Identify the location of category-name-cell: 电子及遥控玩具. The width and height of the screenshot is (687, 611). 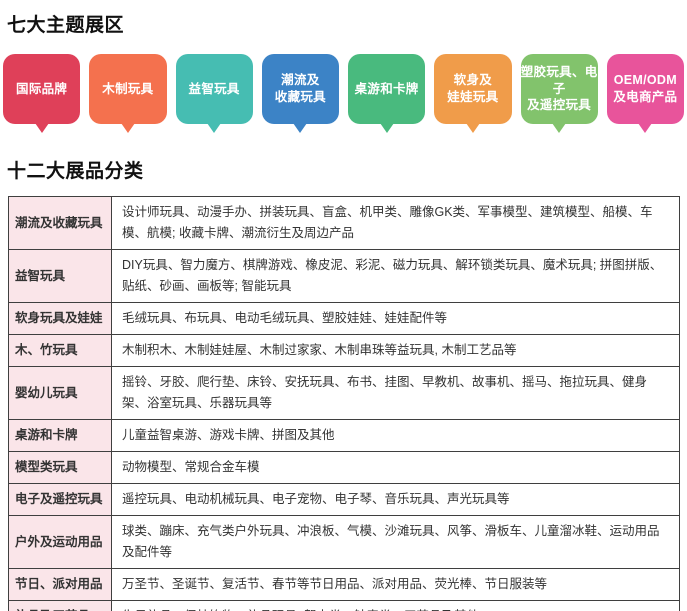
(60, 499).